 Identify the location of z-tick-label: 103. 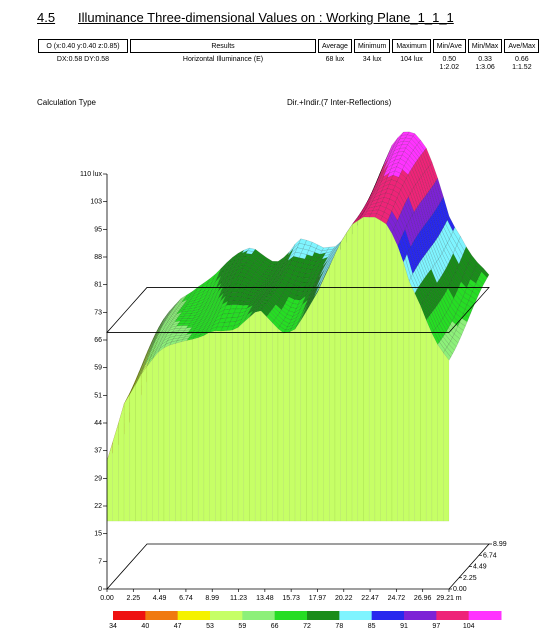
(96, 202).